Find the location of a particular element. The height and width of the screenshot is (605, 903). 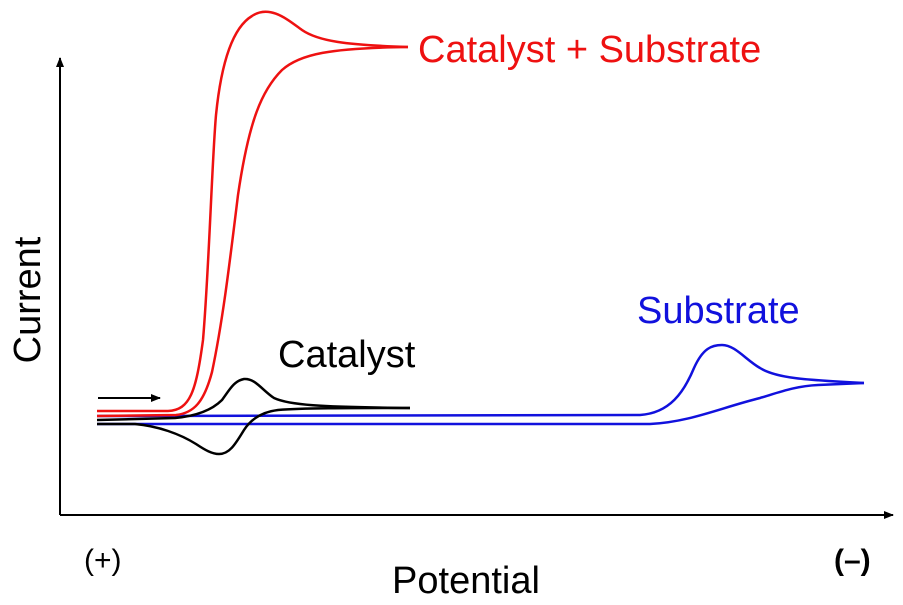

catalyst-label: Catalyst is located at coordinates (347, 355).